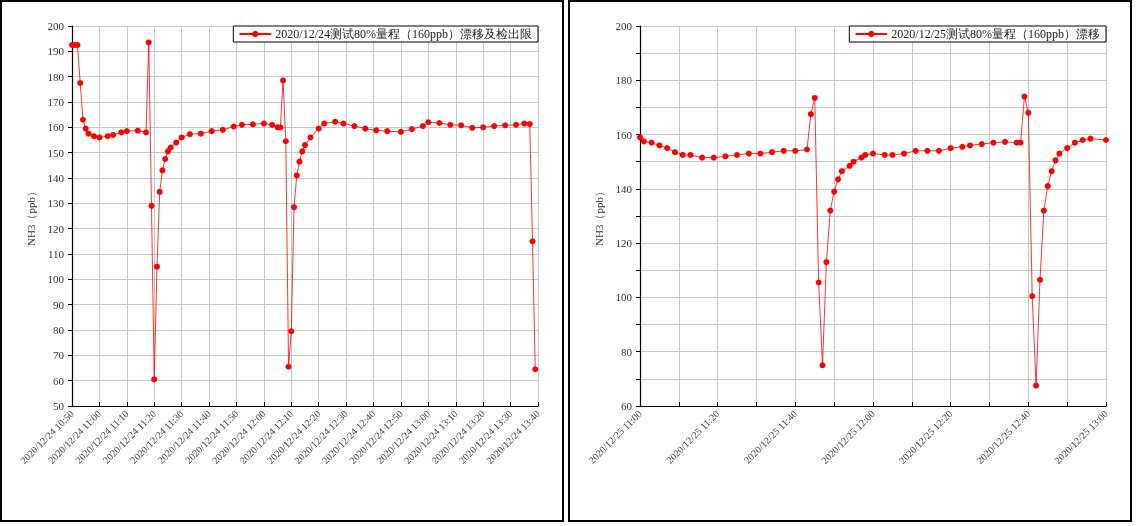  Describe the element at coordinates (59, 406) in the screenshot. I see `y-tick-label: 50` at that location.